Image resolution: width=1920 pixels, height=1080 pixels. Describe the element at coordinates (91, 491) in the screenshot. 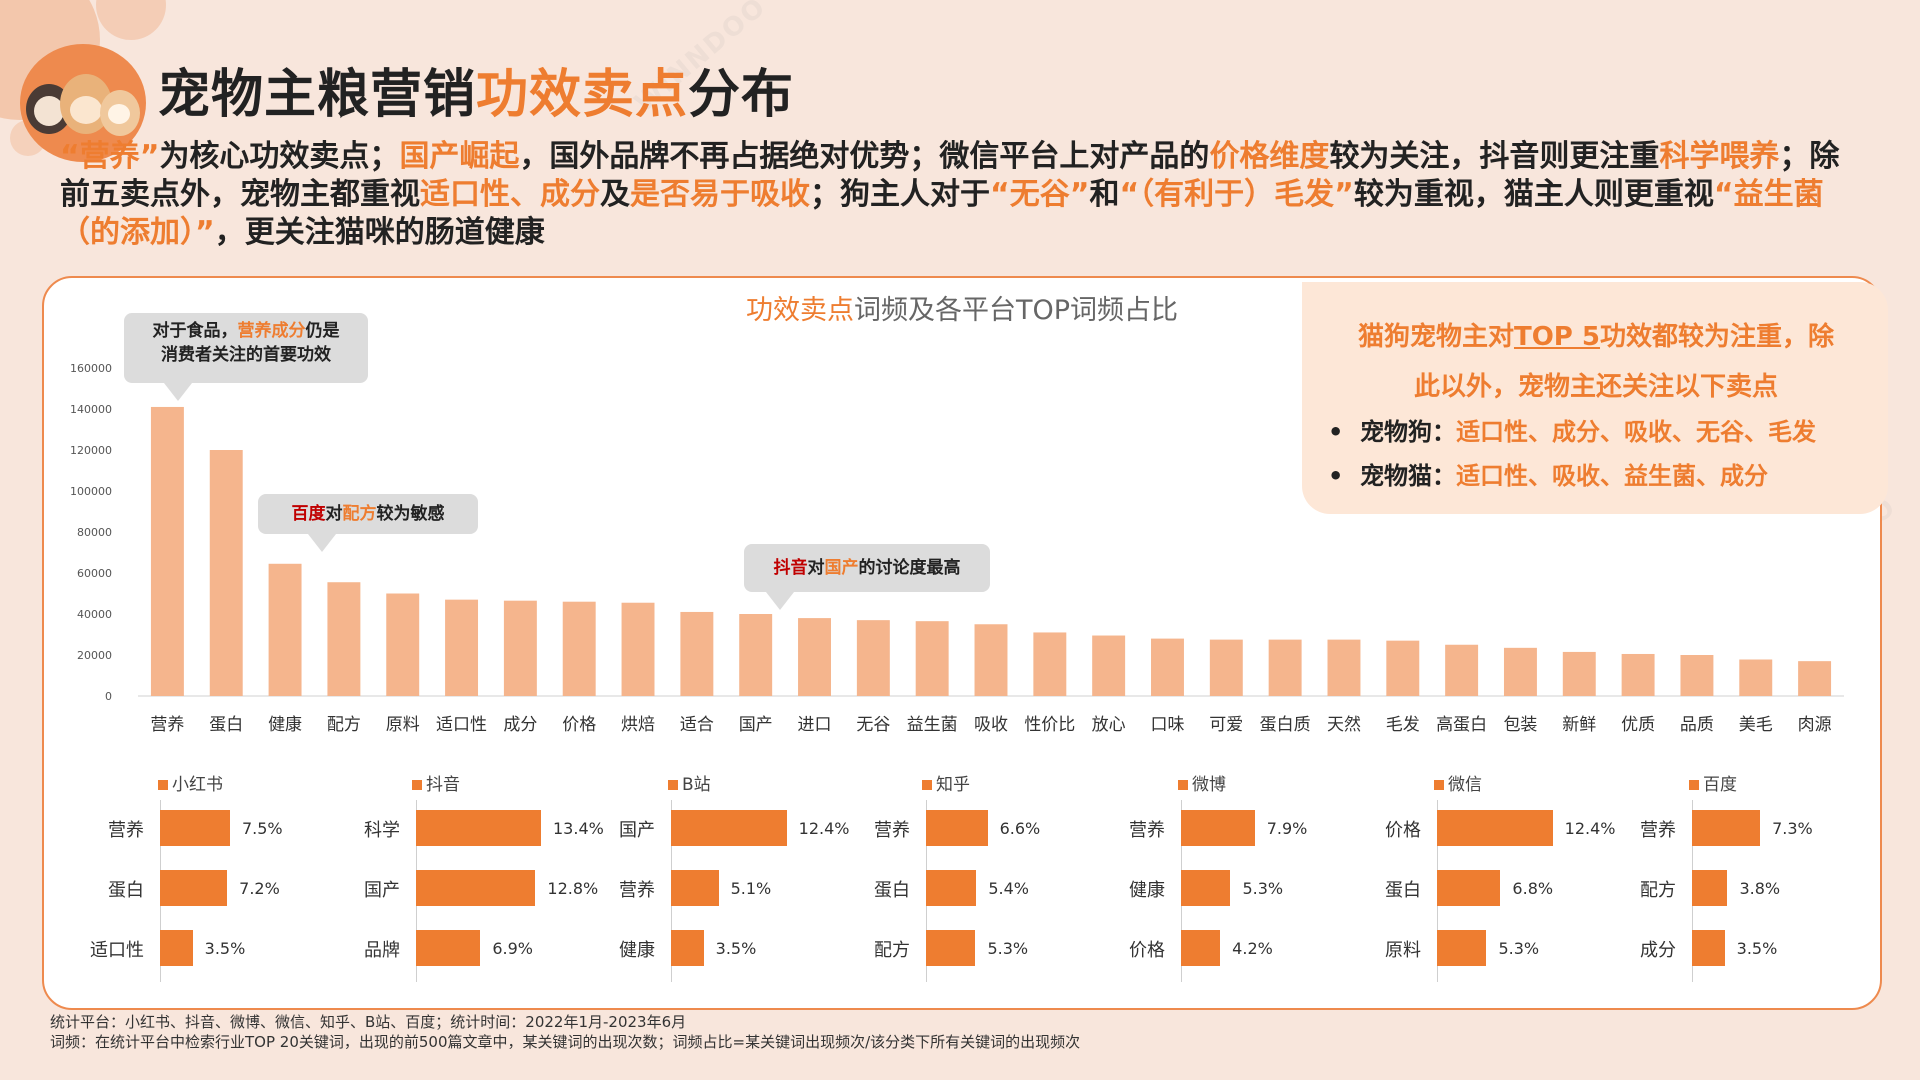

I see `y-tick-label: 100000` at that location.